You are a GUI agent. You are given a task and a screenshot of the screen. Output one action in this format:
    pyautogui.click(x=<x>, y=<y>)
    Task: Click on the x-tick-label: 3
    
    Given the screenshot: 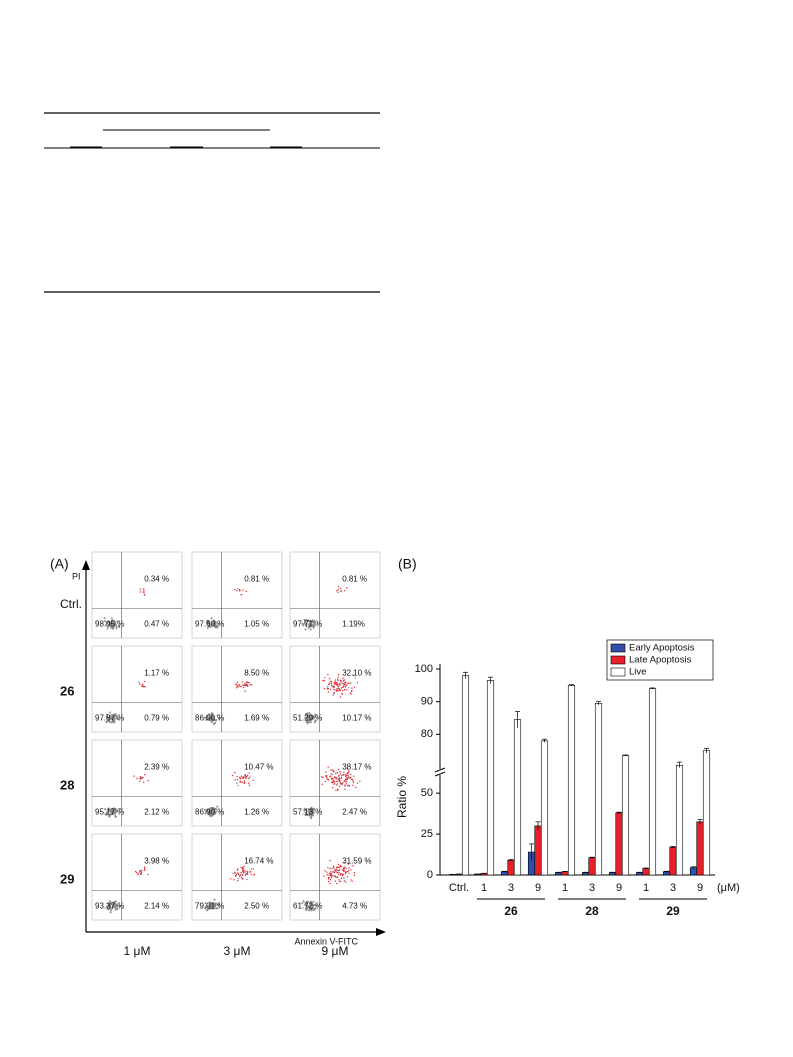 What is the action you would take?
    pyautogui.click(x=511, y=888)
    